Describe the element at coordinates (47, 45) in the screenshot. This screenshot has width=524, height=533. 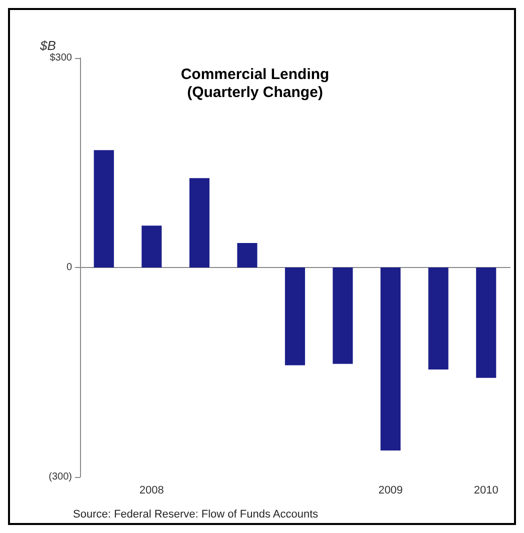
I see `y-axis-title: $B` at that location.